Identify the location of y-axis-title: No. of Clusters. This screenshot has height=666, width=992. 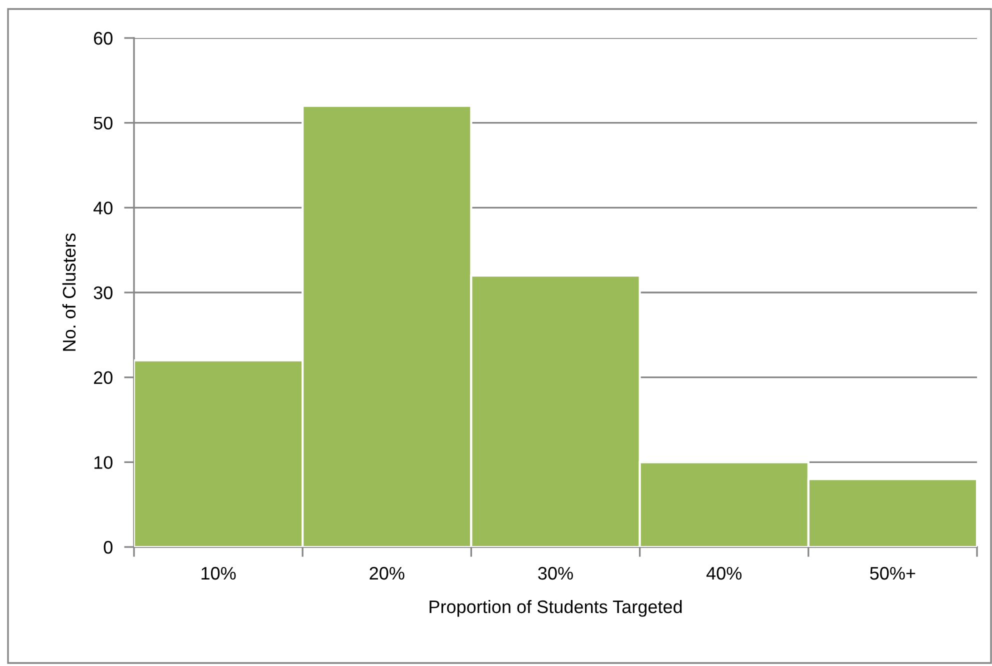
(69, 292).